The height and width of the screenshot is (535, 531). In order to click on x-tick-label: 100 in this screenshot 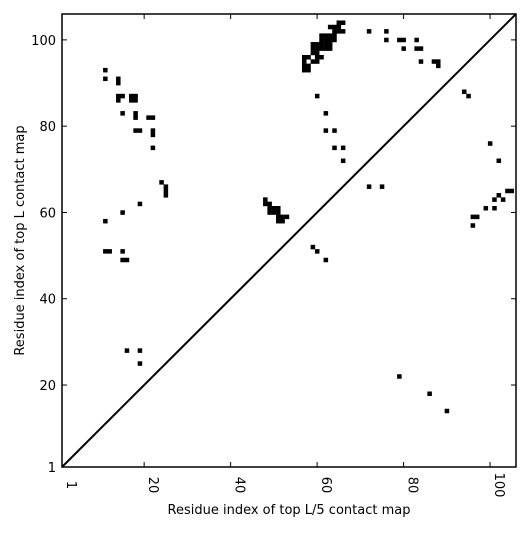, I will do `click(498, 485)`.